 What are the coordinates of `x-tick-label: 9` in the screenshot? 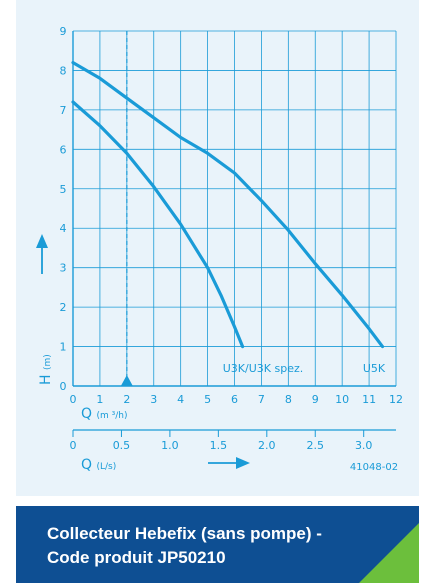 It's located at (315, 399).